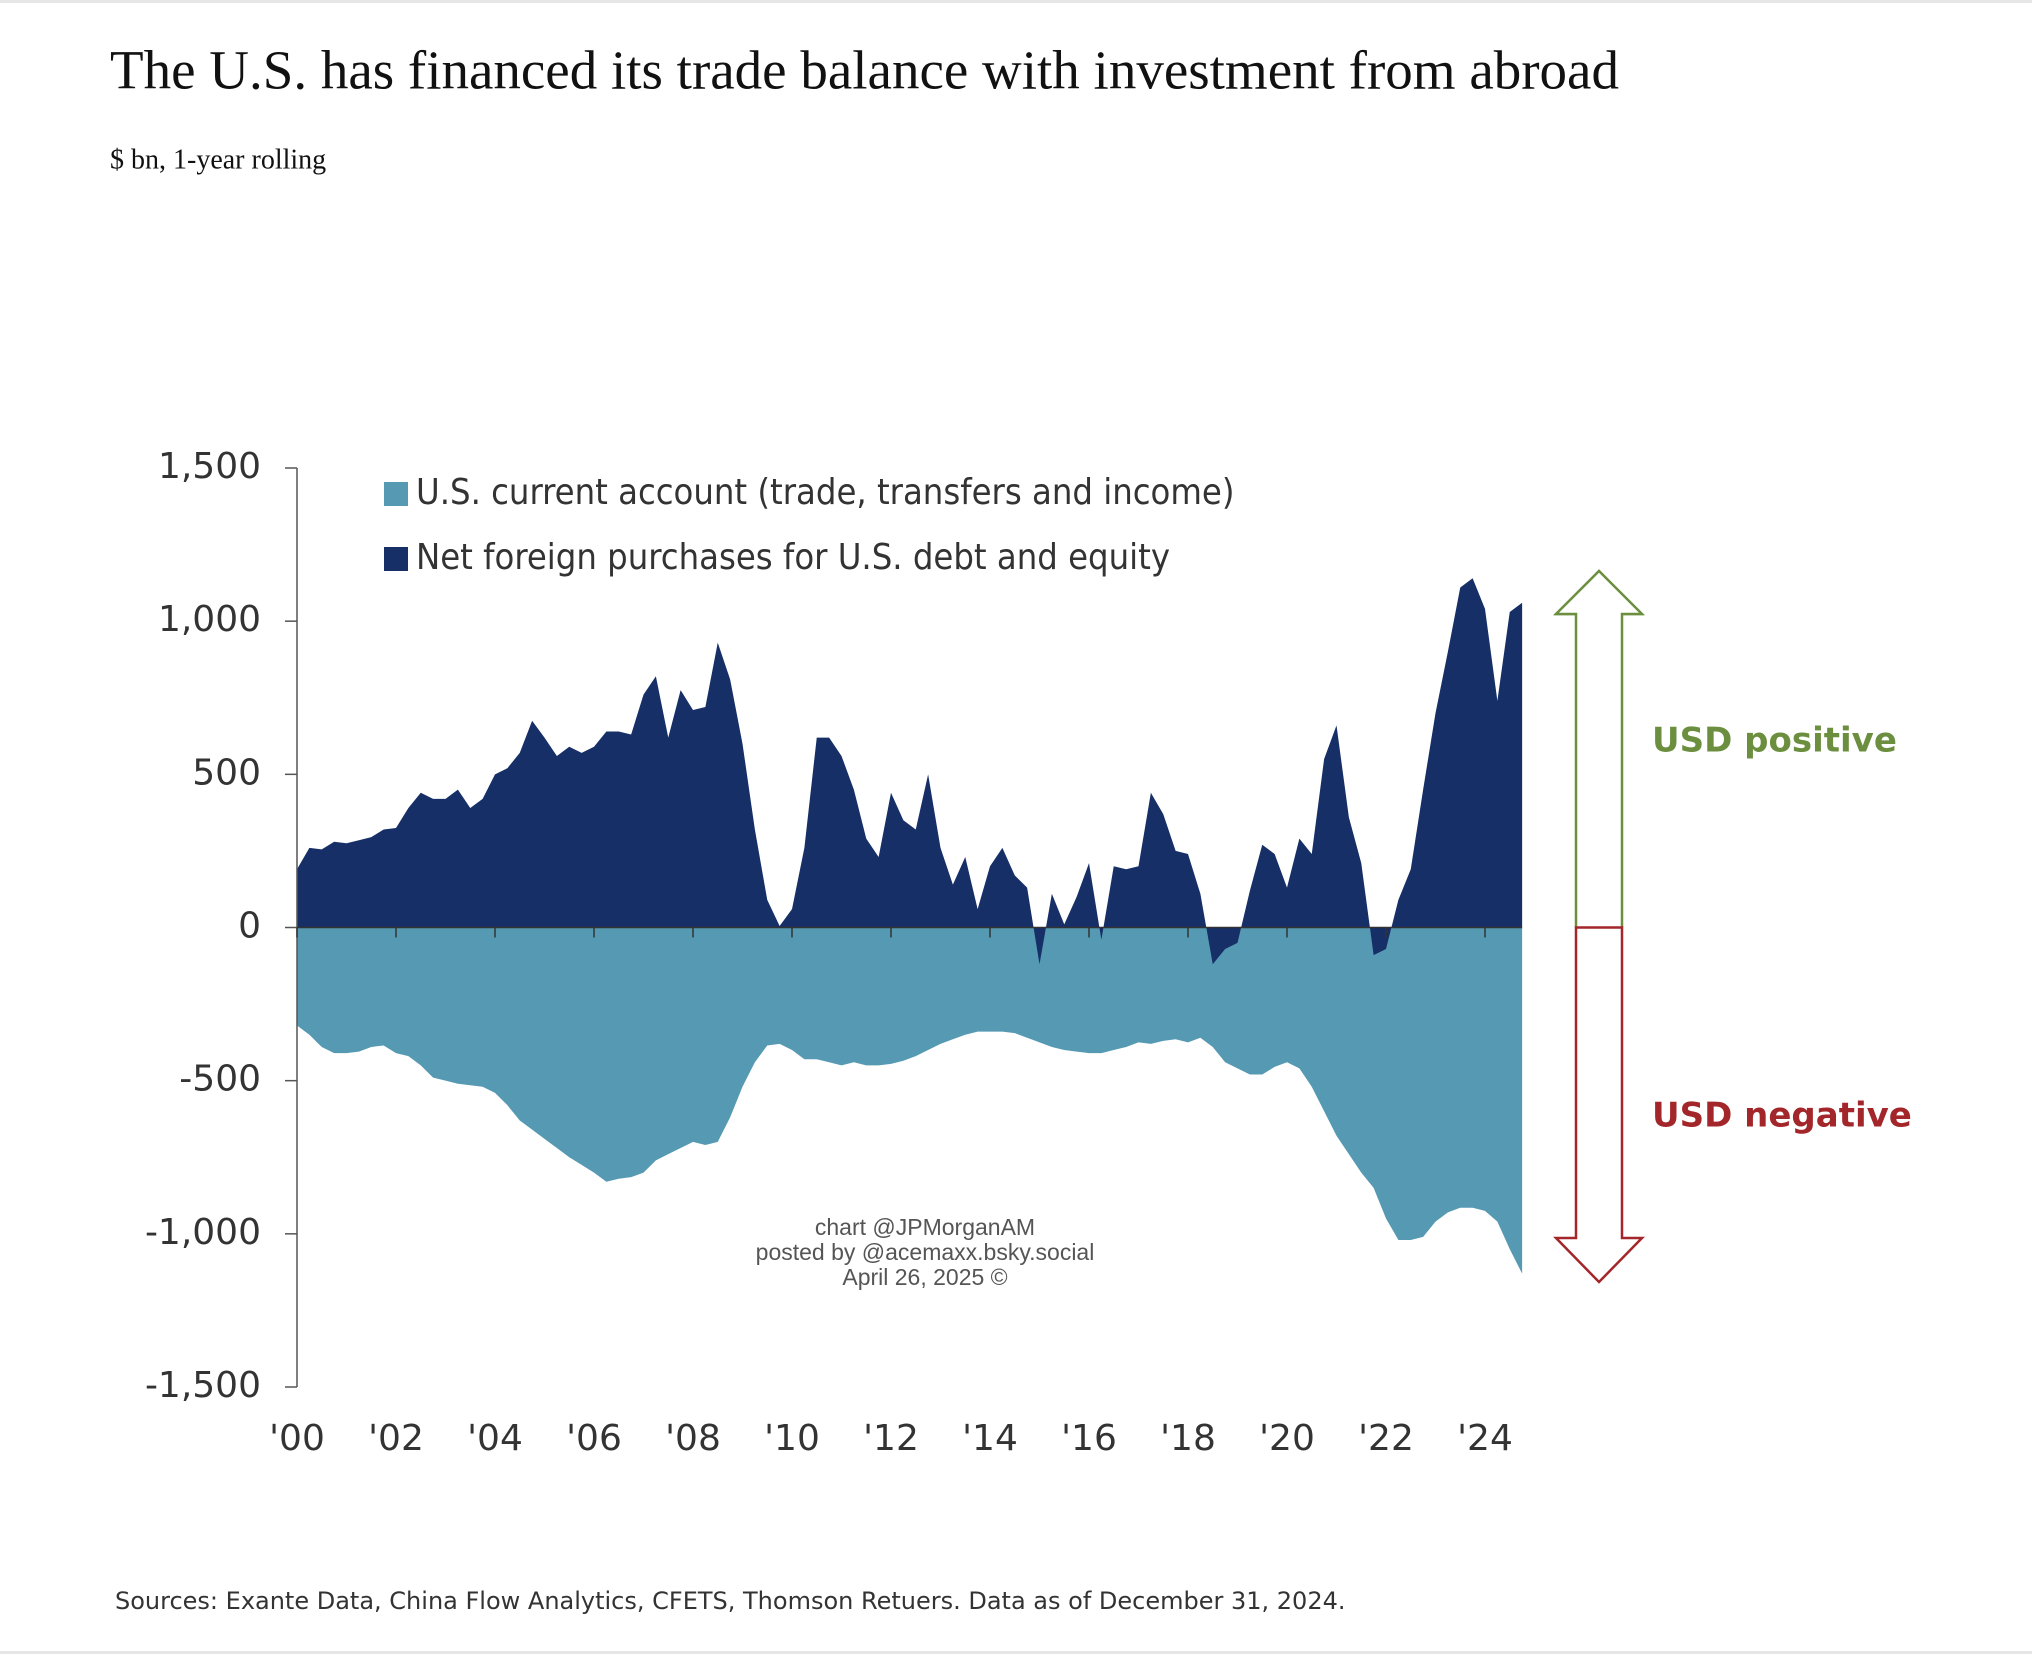  Describe the element at coordinates (990, 1438) in the screenshot. I see `x-tick-label: '14` at that location.